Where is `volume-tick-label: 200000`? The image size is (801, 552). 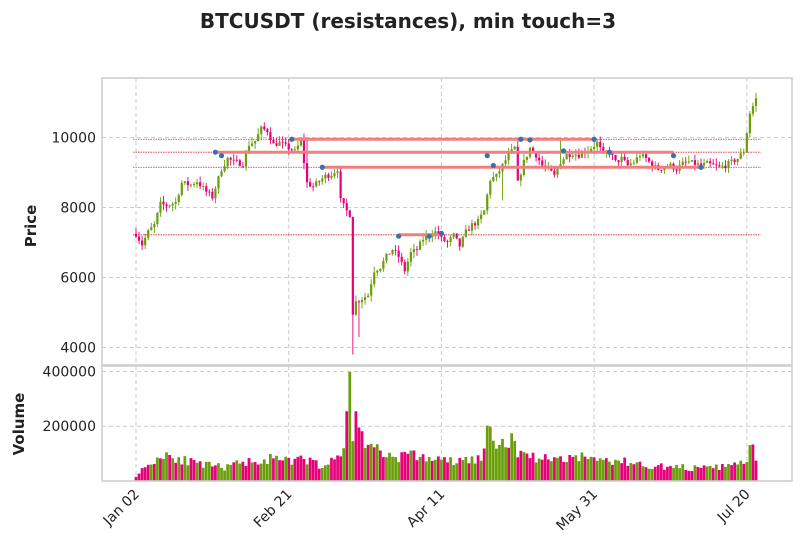
volume-tick-label: 200000 is located at coordinates (69, 427).